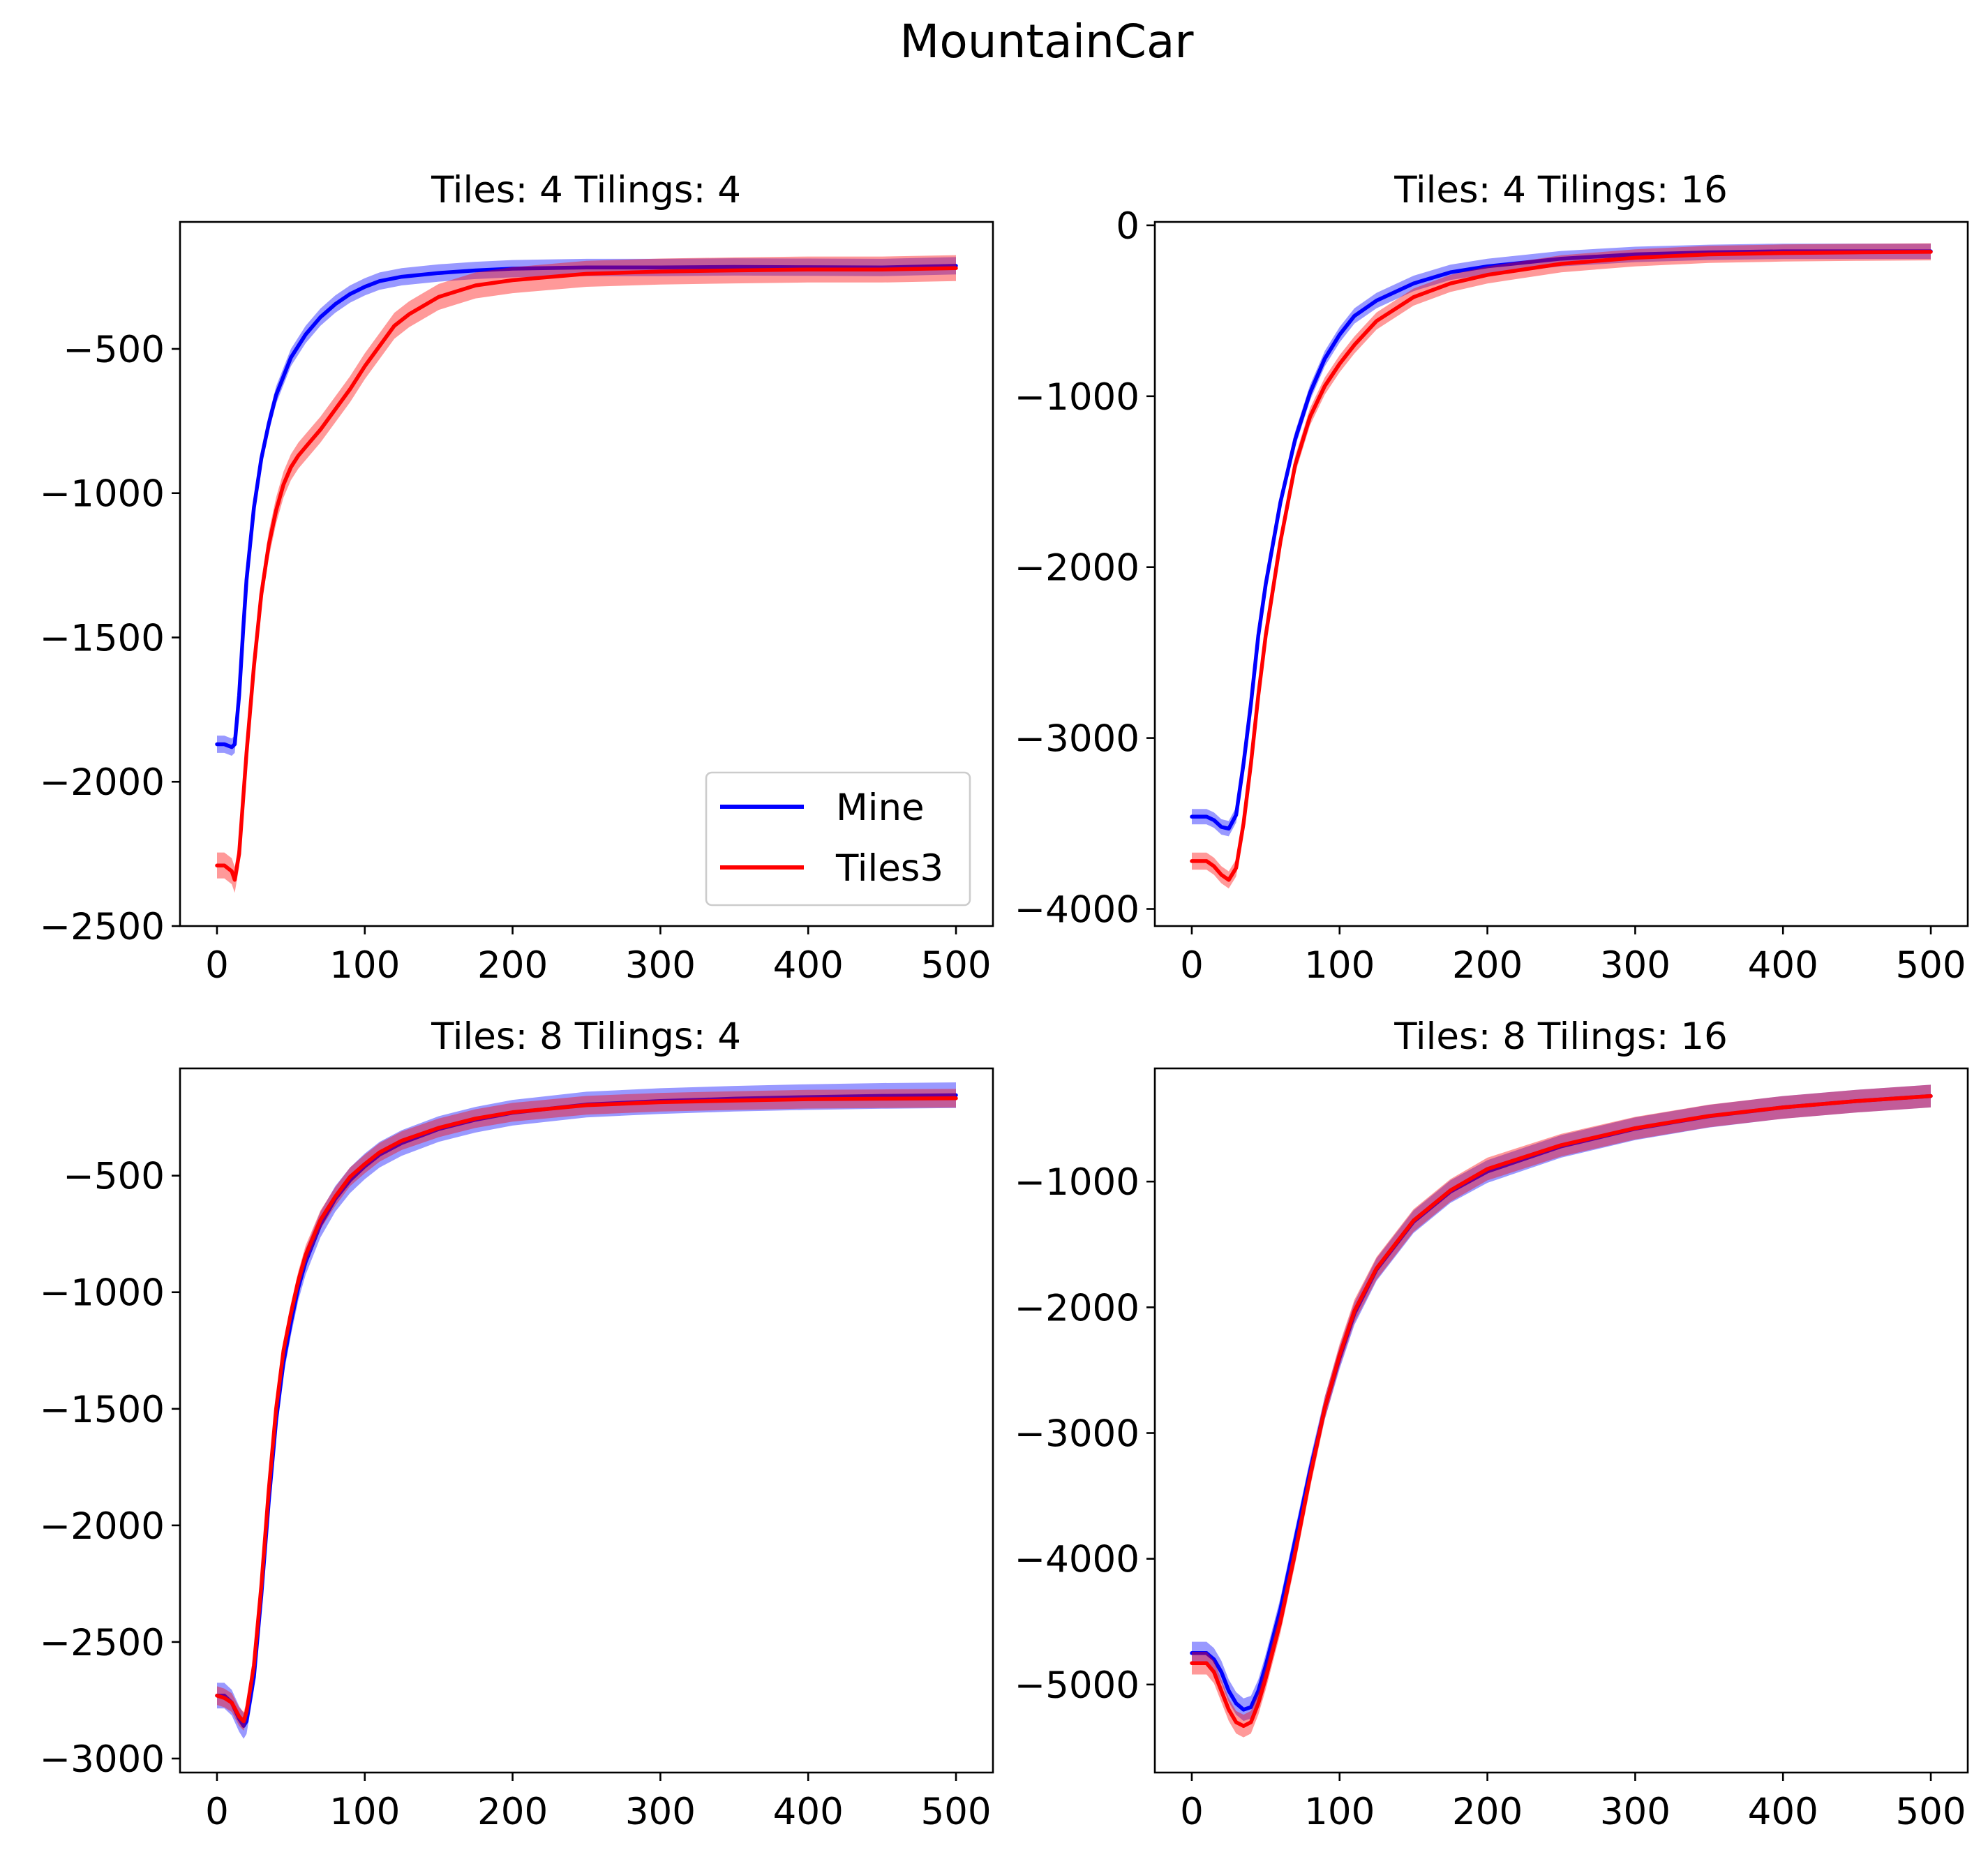 This screenshot has width=1988, height=1850. I want to click on x-ticks-4: 0 100 200 300 400 500, so click(1573, 1803).